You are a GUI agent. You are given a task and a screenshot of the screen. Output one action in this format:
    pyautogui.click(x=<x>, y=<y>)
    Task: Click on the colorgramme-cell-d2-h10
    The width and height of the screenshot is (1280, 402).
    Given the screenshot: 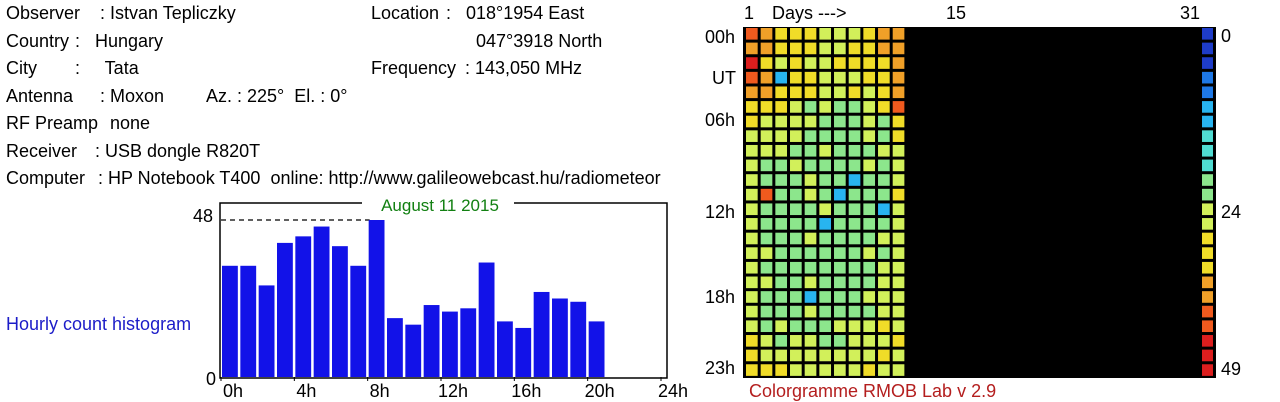 What is the action you would take?
    pyautogui.click(x=766, y=180)
    